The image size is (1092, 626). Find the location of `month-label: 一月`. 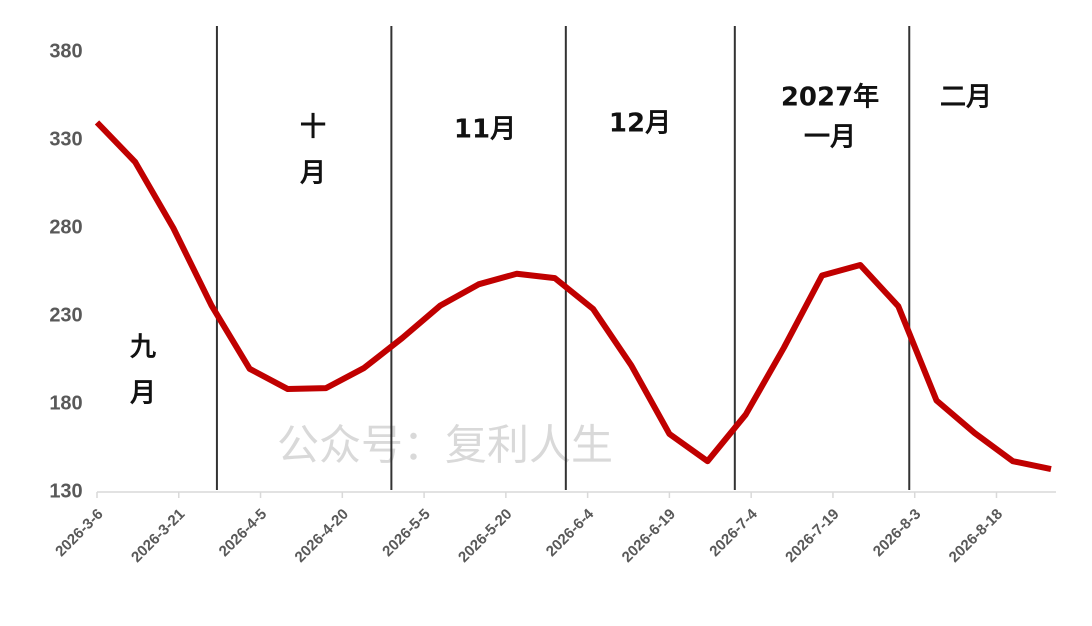

month-label: 一月 is located at coordinates (830, 138).